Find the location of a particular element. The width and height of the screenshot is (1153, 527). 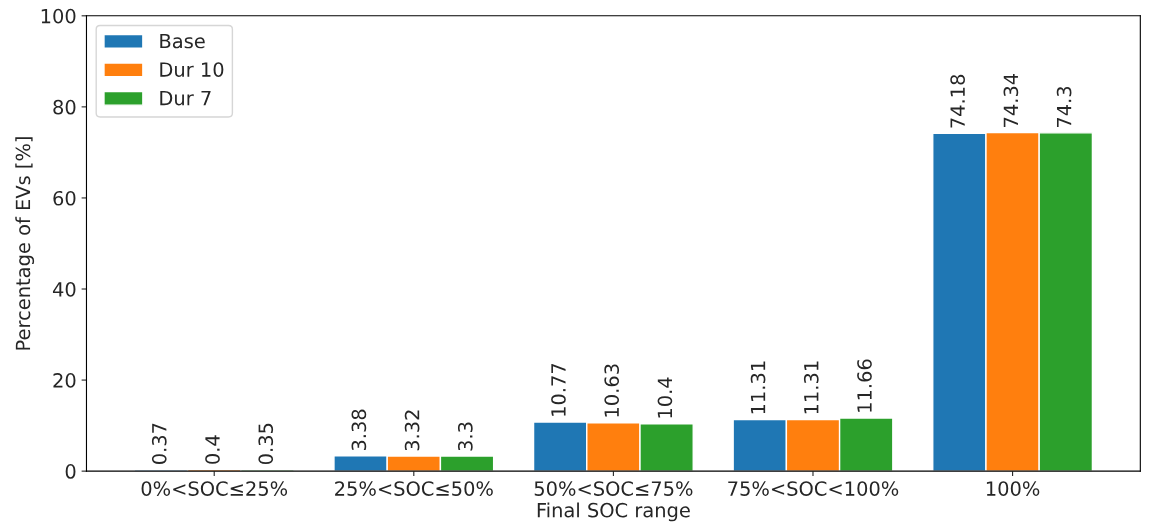

y-tick-label: 0 is located at coordinates (70, 471).